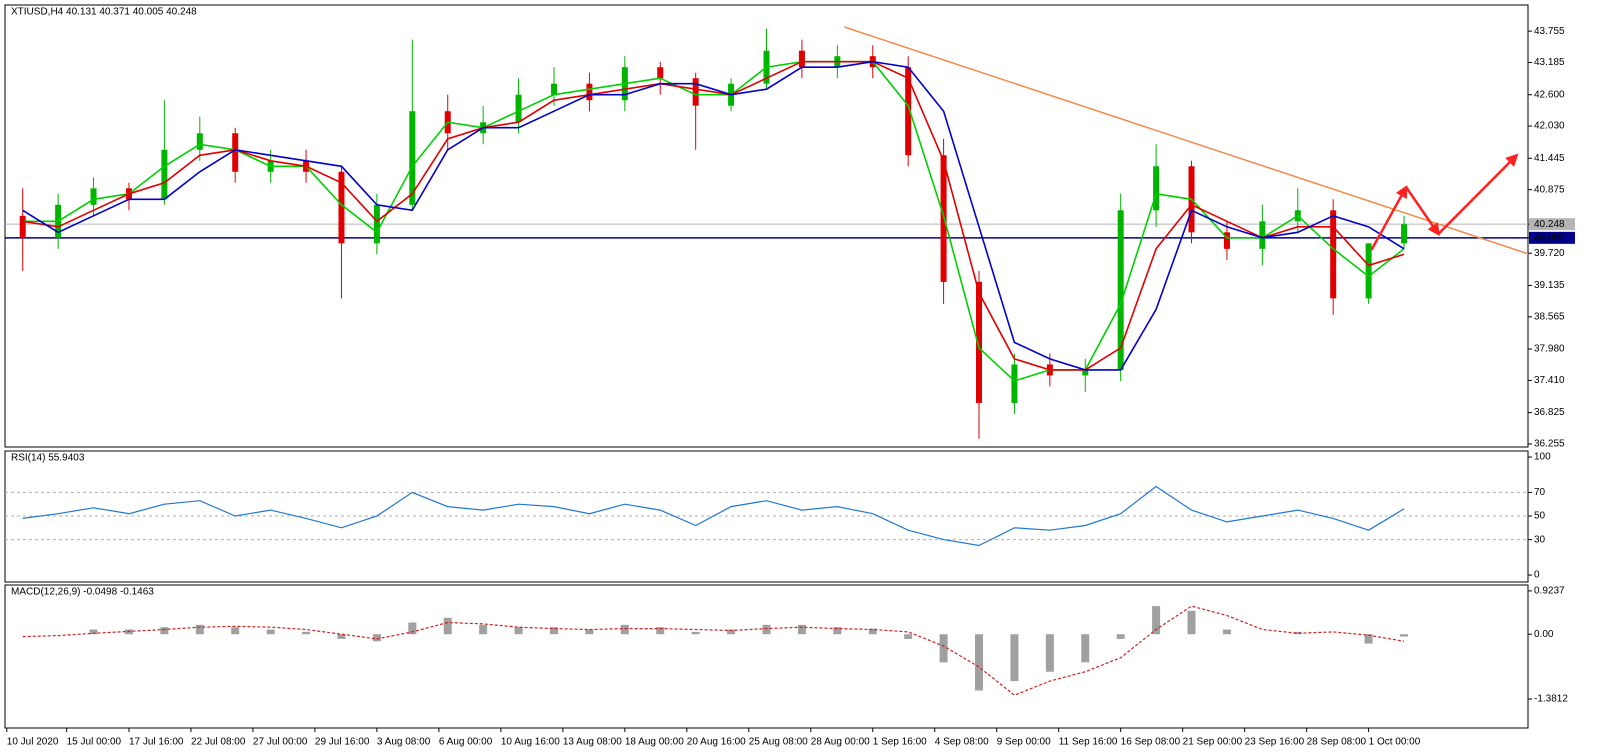 This screenshot has height=752, width=1619. What do you see at coordinates (1549, 444) in the screenshot?
I see `y-tick-label: 36.255` at bounding box center [1549, 444].